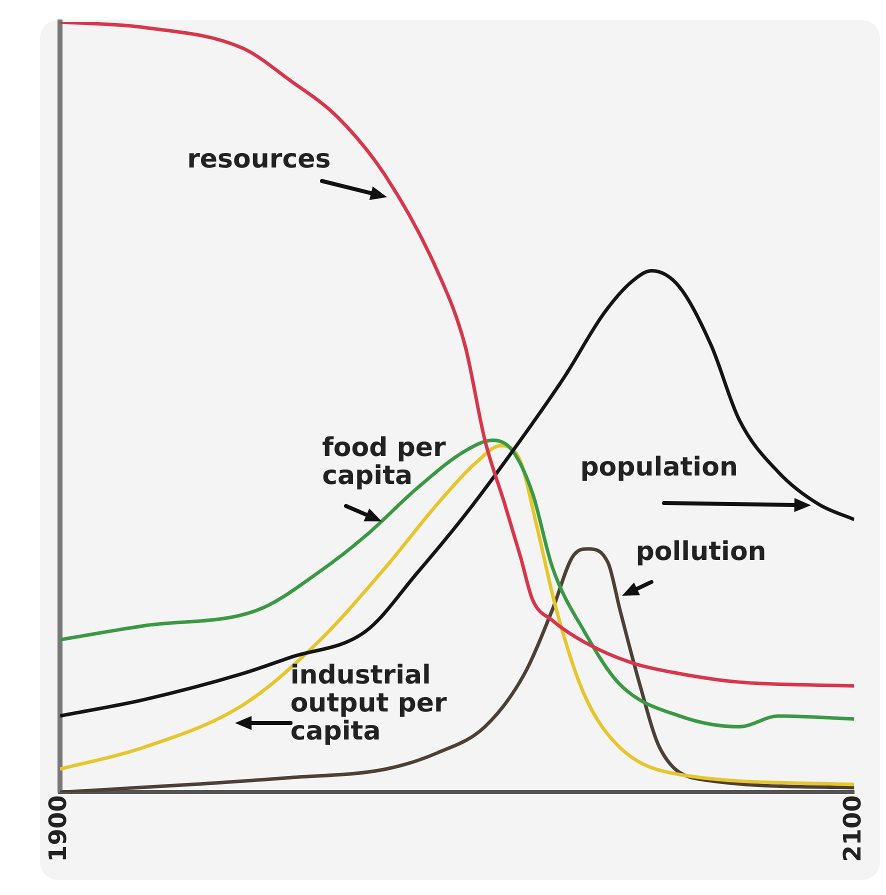  Describe the element at coordinates (368, 703) in the screenshot. I see `series-label: industrial output per capita` at that location.